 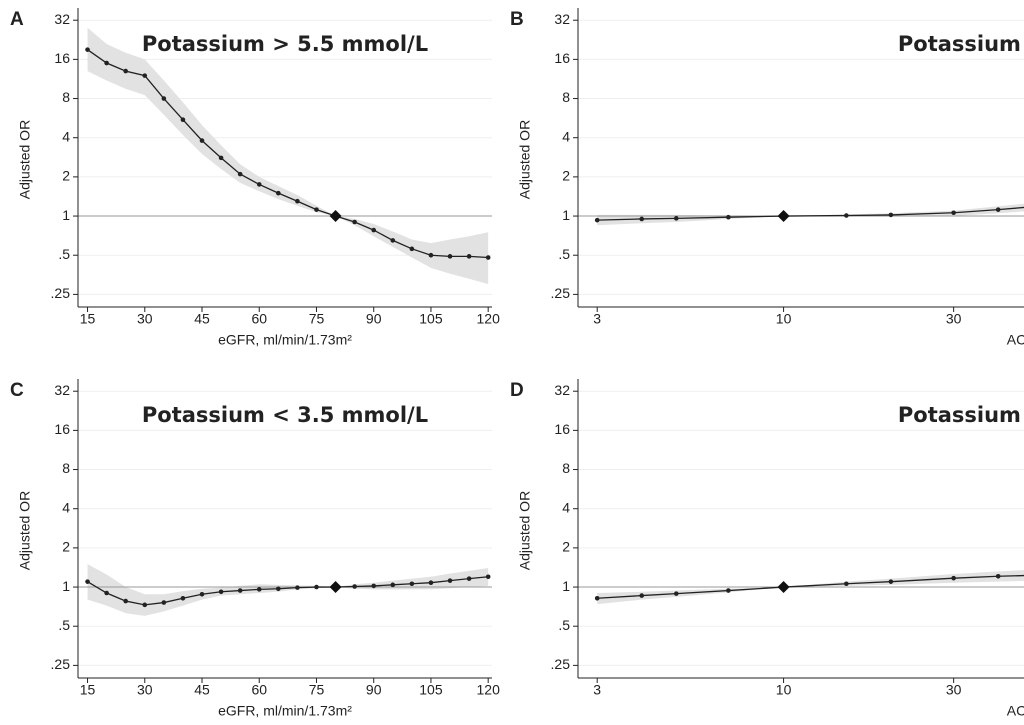 I want to click on x-axis-label: ACR, mg/g, so click(x=1015, y=340).